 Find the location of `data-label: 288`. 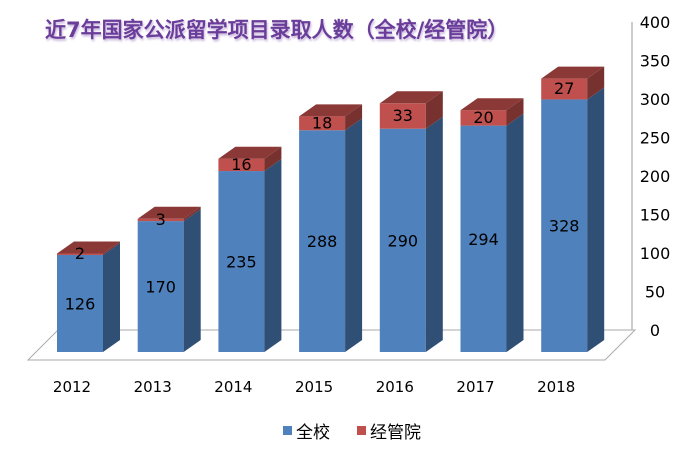

data-label: 288 is located at coordinates (322, 241).